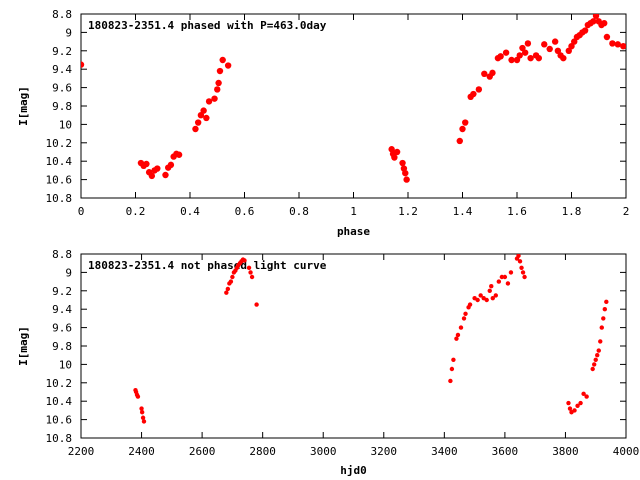  What do you see at coordinates (62, 88) in the screenshot?
I see `y-tick-label: 9.6` at bounding box center [62, 88].